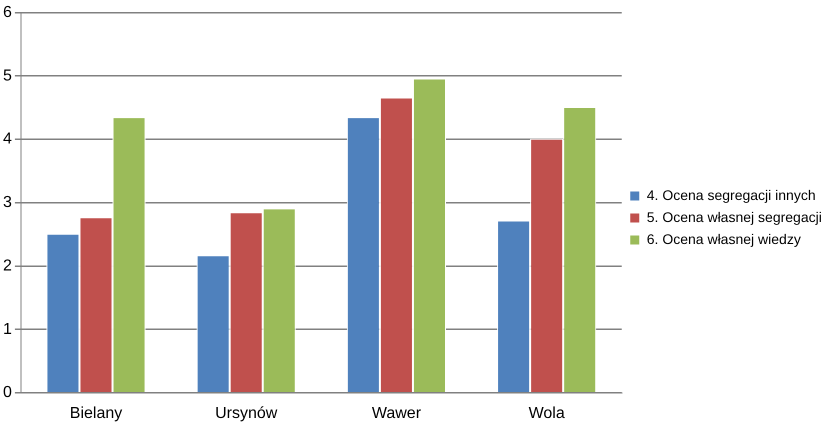 The image size is (831, 426). I want to click on legend-label: 5. Ocena własnej segregacji, so click(734, 216).